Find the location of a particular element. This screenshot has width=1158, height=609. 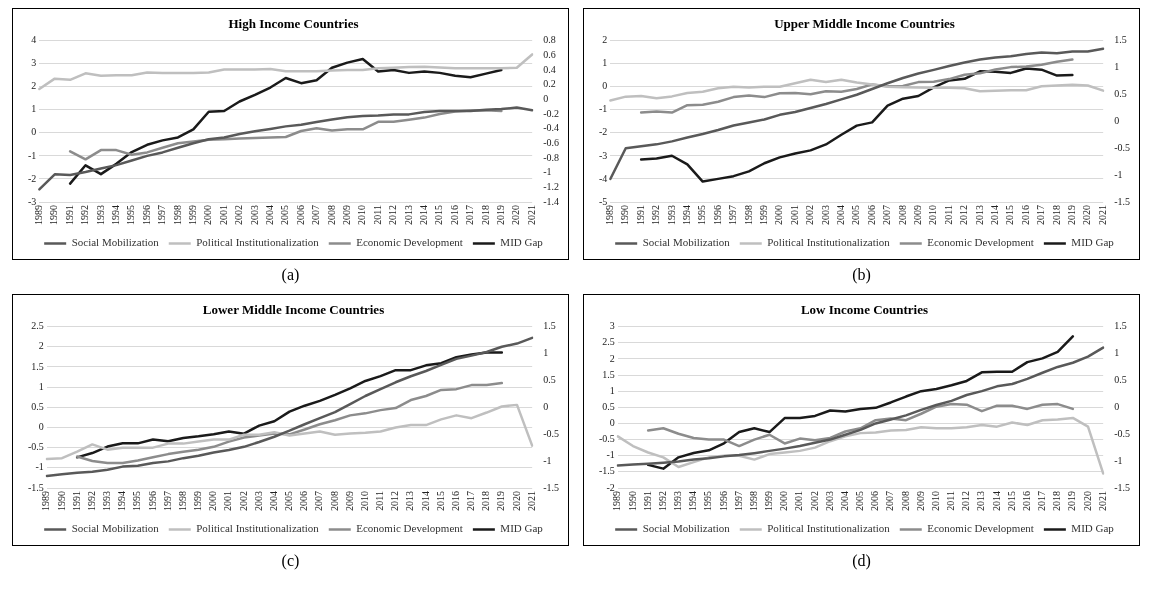

text: (b) is located at coordinates (861, 276).